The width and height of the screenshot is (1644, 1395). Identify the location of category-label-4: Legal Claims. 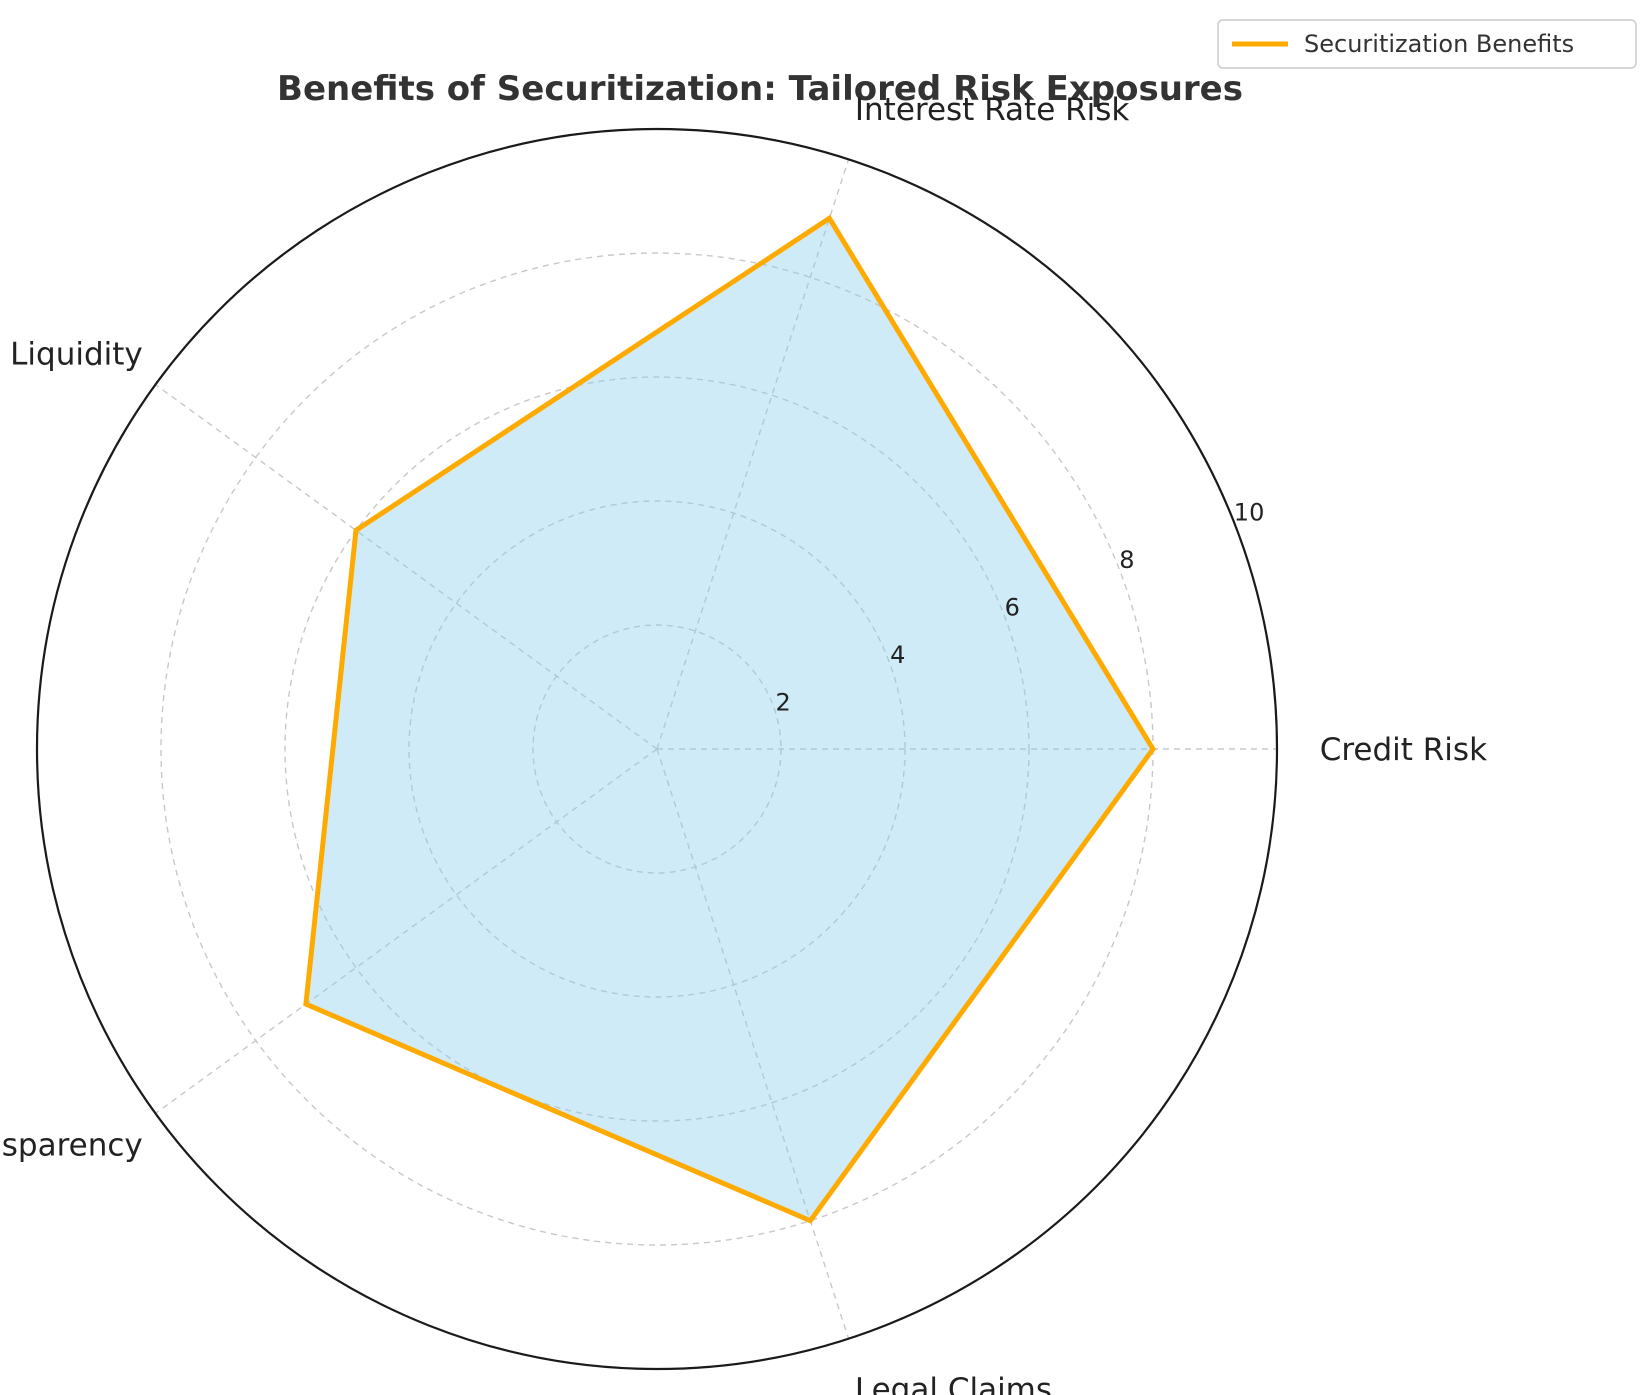
(953, 1383).